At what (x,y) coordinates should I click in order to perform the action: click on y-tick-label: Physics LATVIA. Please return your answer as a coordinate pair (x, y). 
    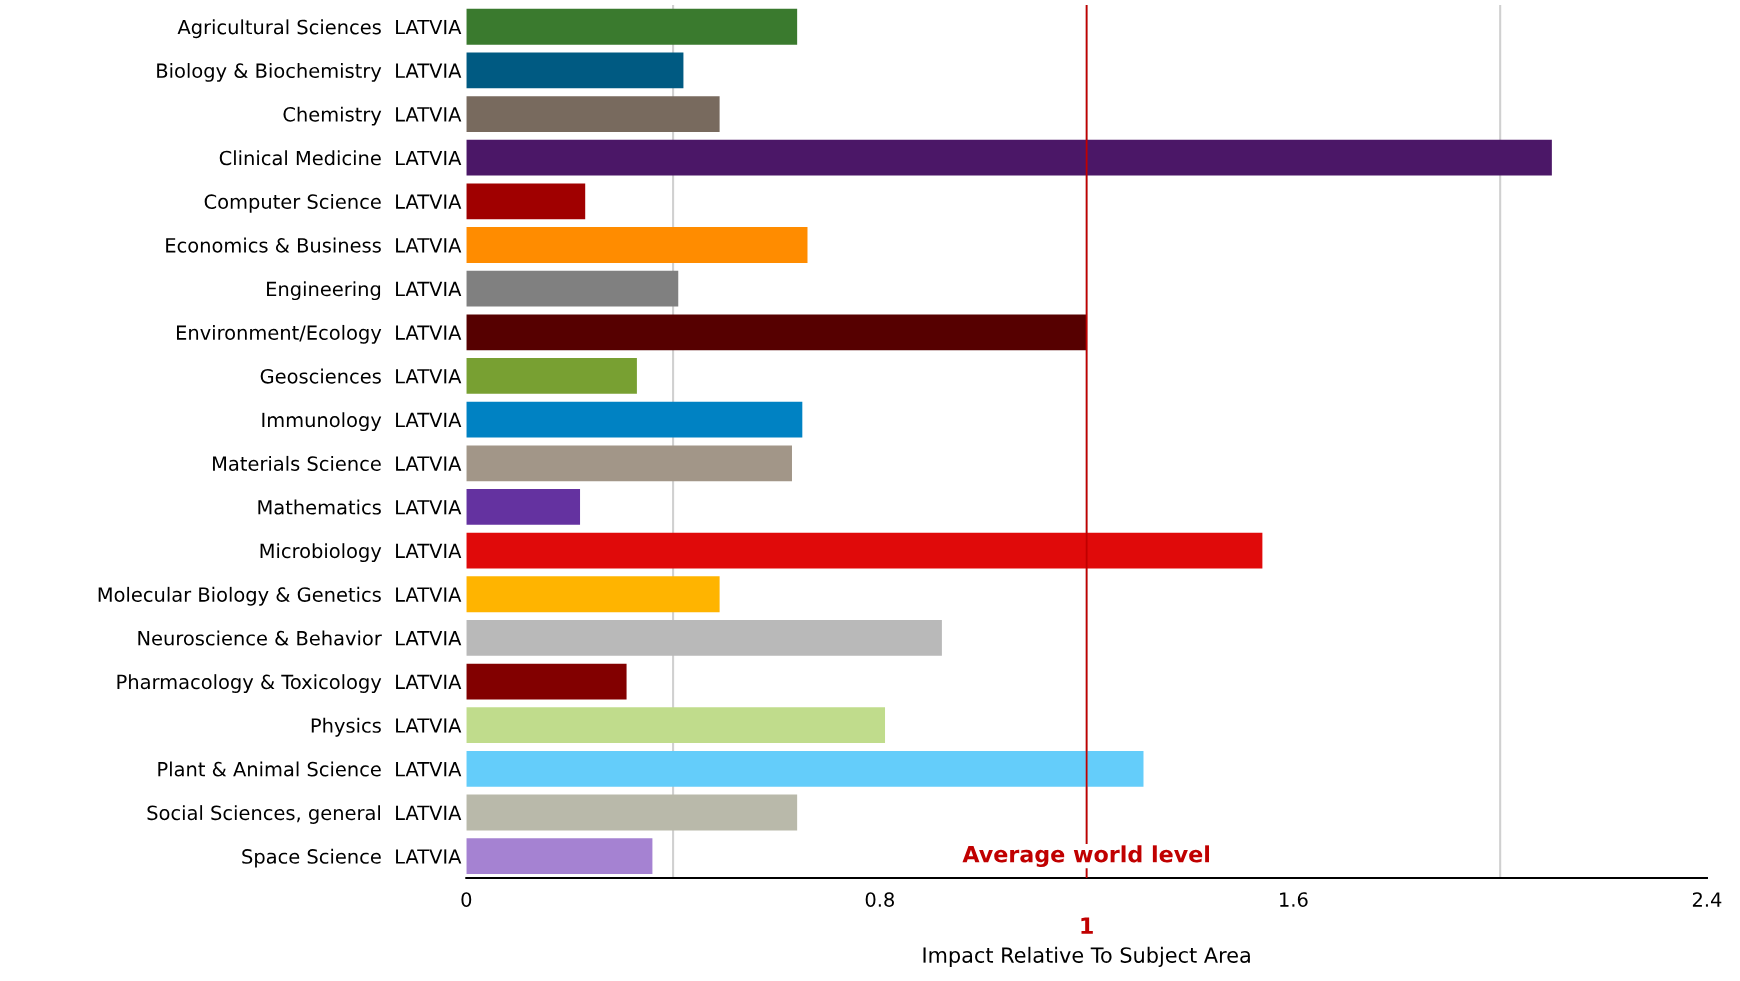
    Looking at the image, I should click on (386, 727).